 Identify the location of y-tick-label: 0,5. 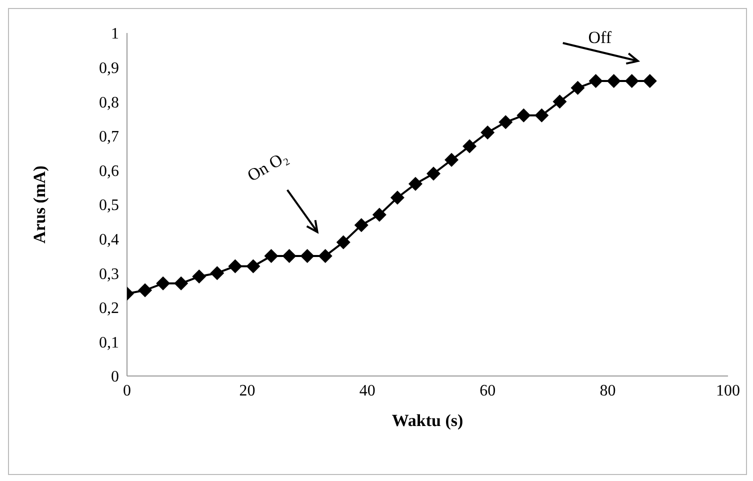
(109, 205).